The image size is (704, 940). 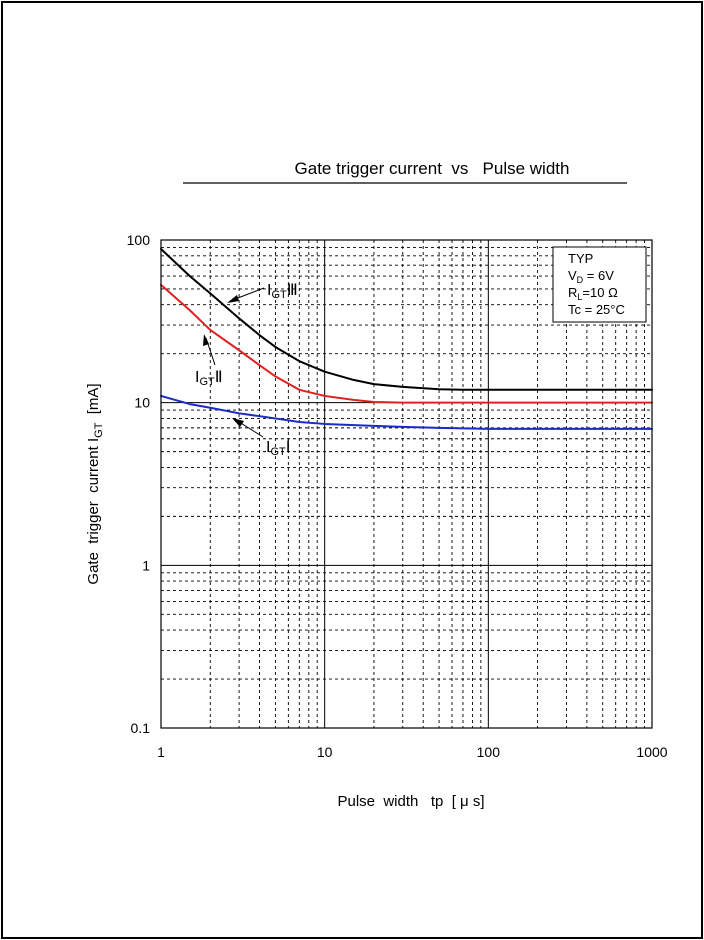 What do you see at coordinates (233, 299) in the screenshot?
I see `annotation-igt3-arrowhead` at bounding box center [233, 299].